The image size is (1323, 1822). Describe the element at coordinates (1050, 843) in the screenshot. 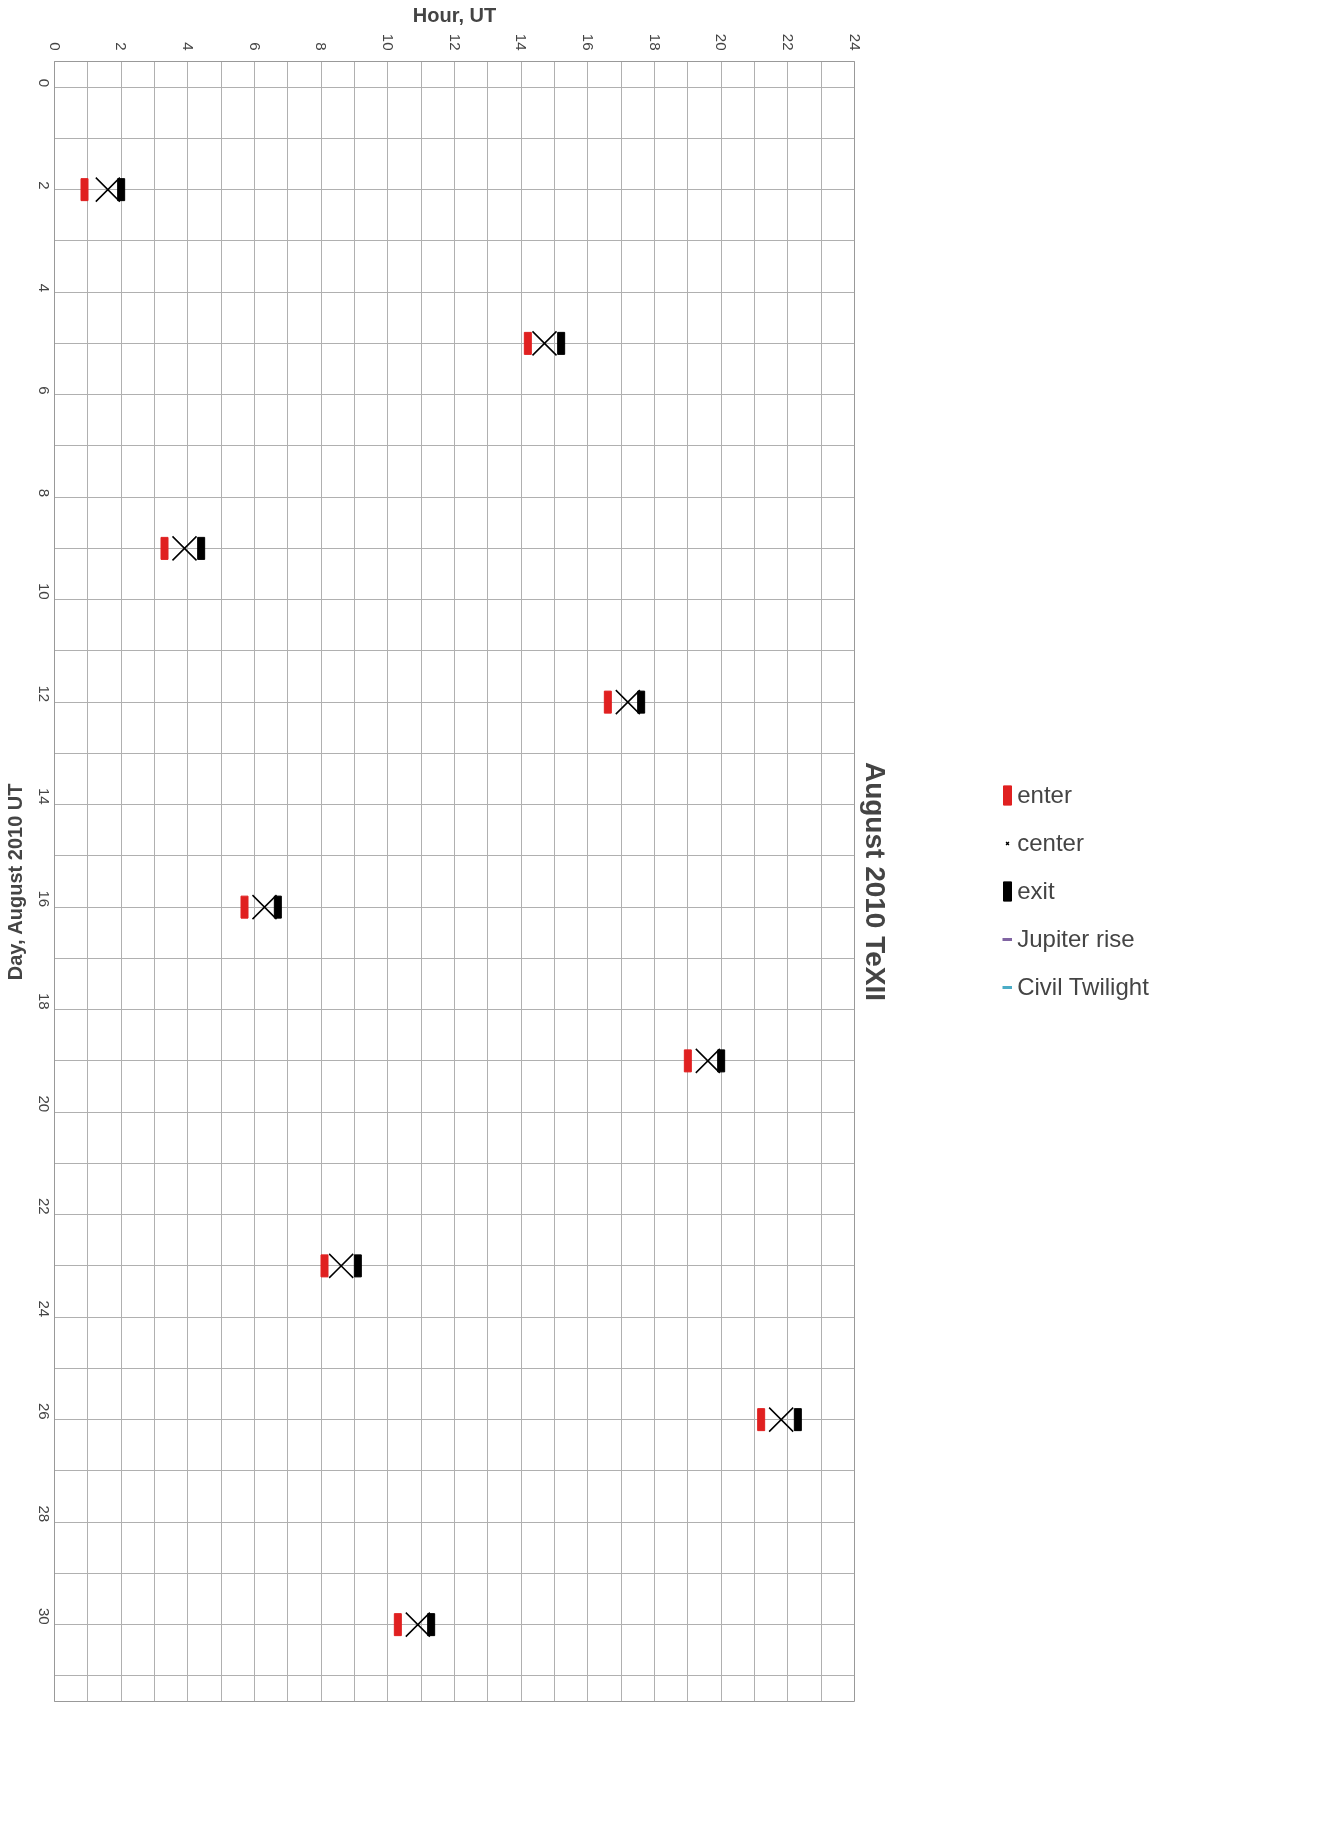

I see `legend-label: center` at that location.